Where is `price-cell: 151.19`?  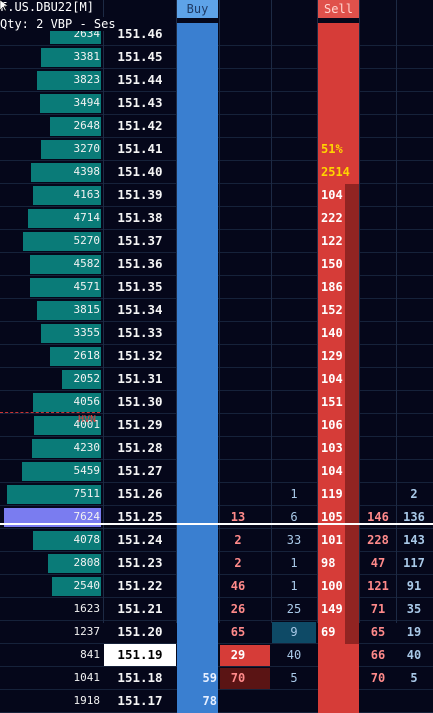 price-cell: 151.19 is located at coordinates (140, 655).